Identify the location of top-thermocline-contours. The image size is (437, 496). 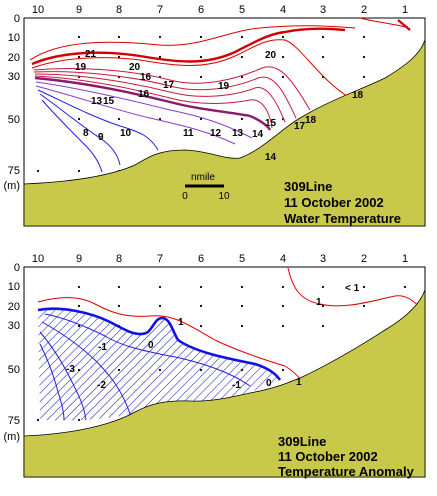
(172, 97).